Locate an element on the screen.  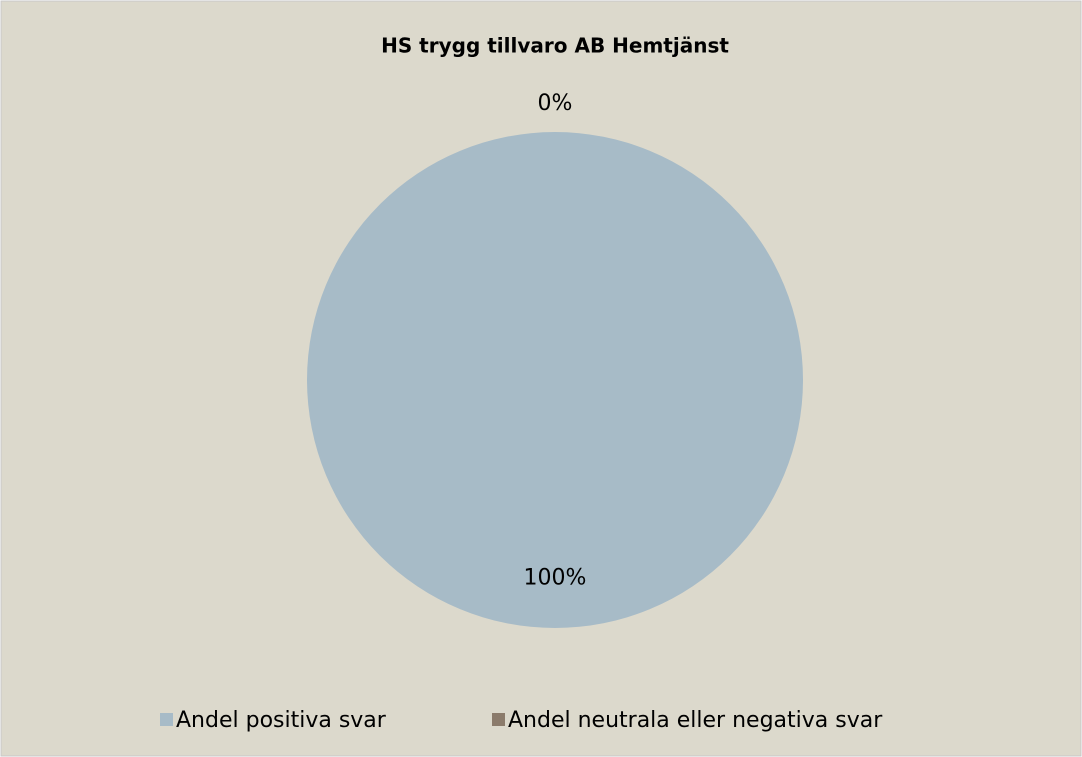
data-label: 0% is located at coordinates (555, 103).